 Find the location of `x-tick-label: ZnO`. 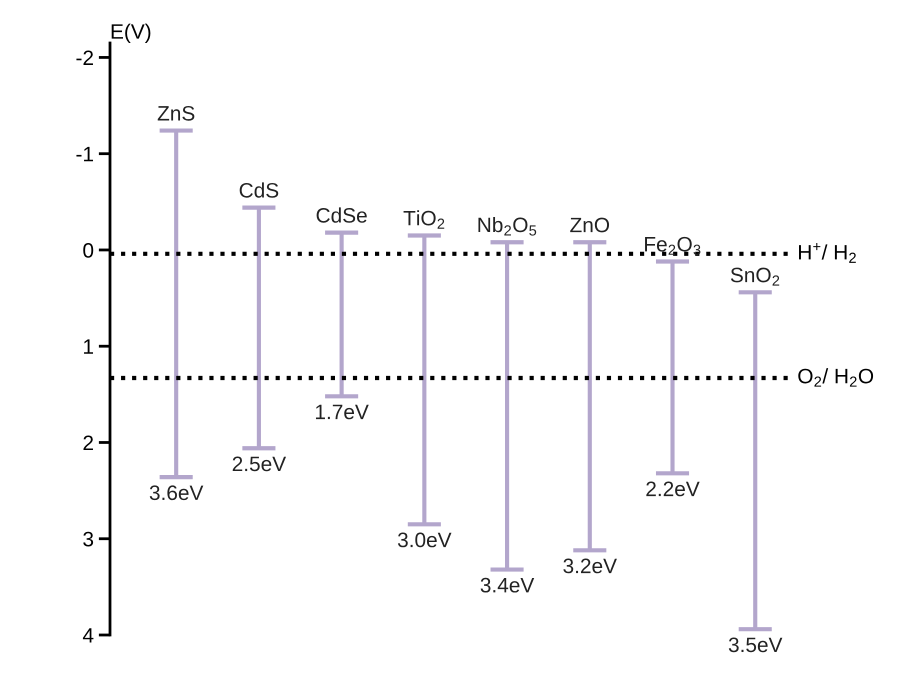

x-tick-label: ZnO is located at coordinates (590, 225).